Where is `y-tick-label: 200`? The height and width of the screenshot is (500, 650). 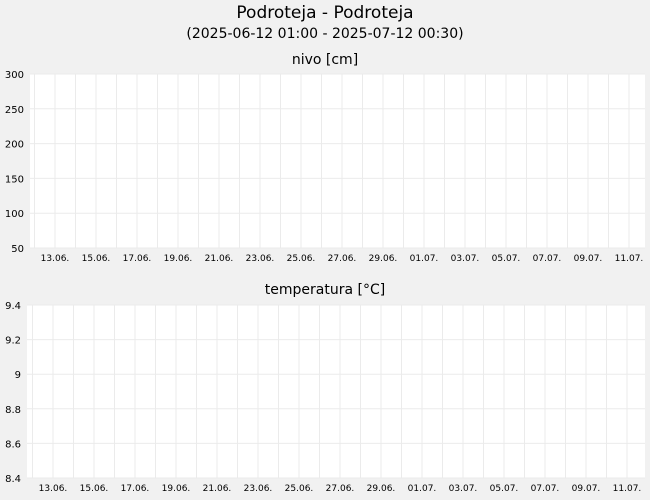
y-tick-label: 200 is located at coordinates (14, 145).